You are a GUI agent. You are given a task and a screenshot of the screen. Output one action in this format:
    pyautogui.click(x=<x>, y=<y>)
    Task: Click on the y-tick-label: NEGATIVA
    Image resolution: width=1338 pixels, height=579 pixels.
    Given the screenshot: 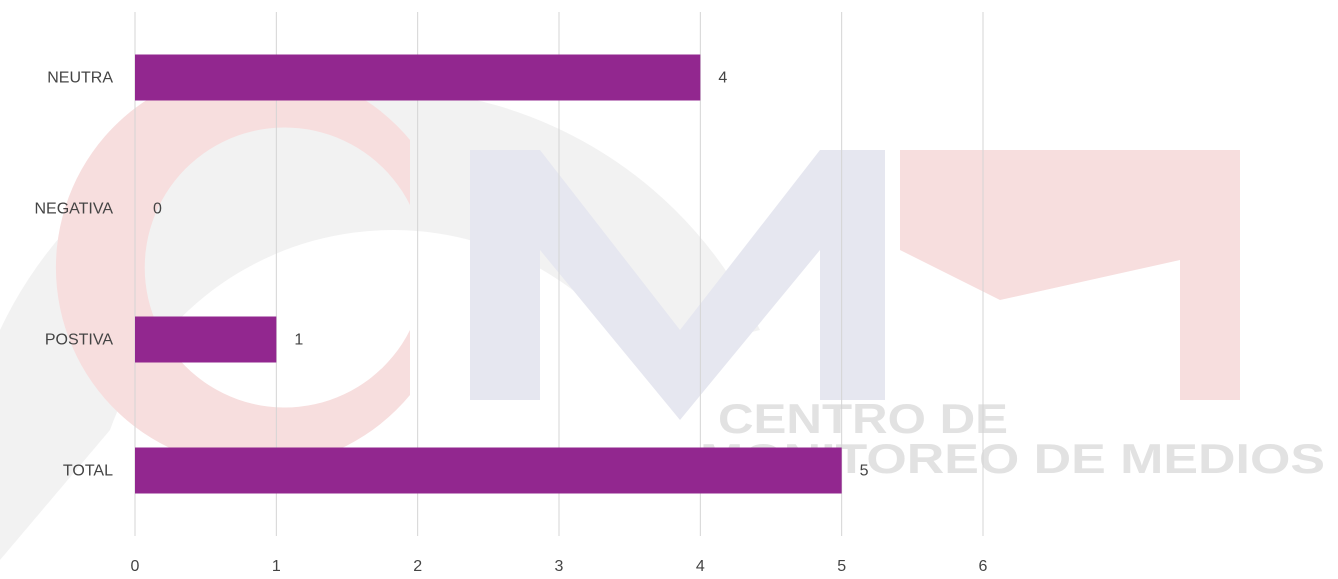 What is the action you would take?
    pyautogui.click(x=73, y=209)
    